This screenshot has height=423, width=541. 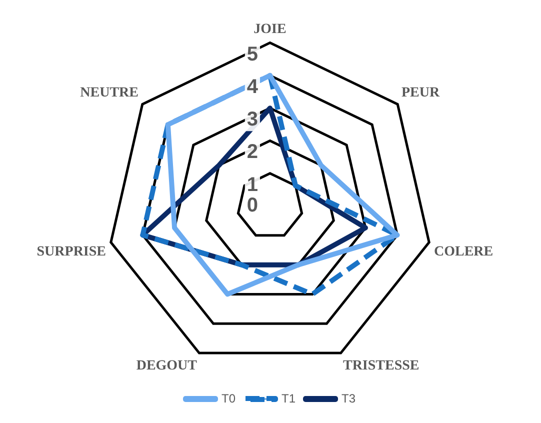 I want to click on spoke-label: SURPRISE, so click(x=71, y=252).